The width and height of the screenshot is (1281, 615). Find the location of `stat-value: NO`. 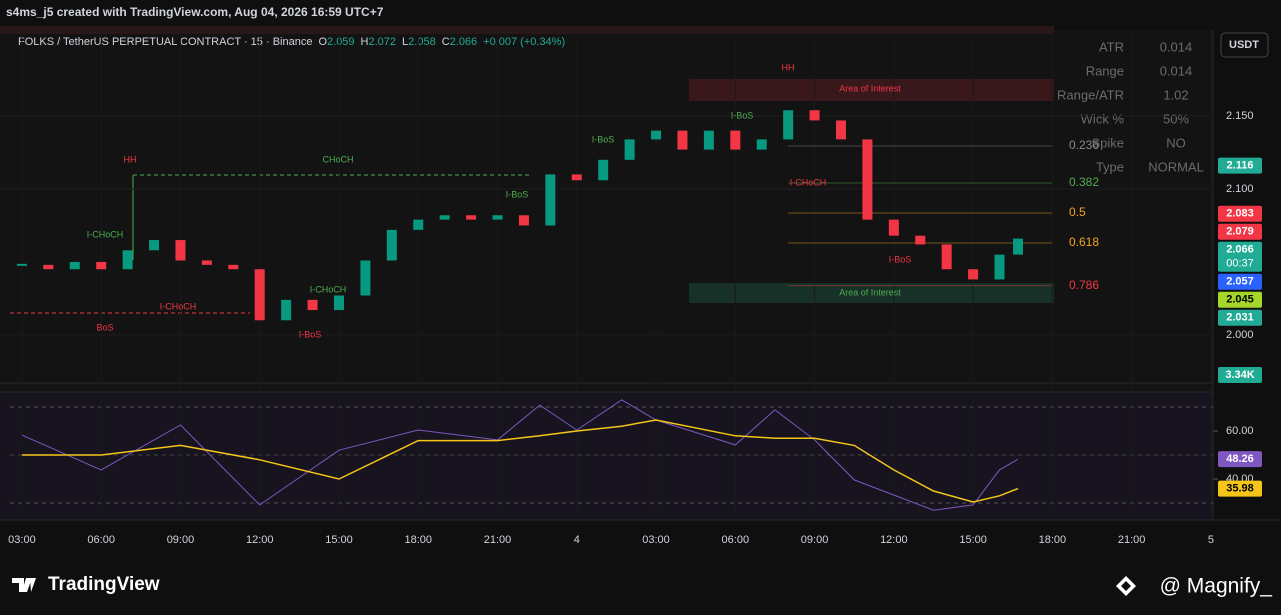

stat-value: NO is located at coordinates (1176, 142).